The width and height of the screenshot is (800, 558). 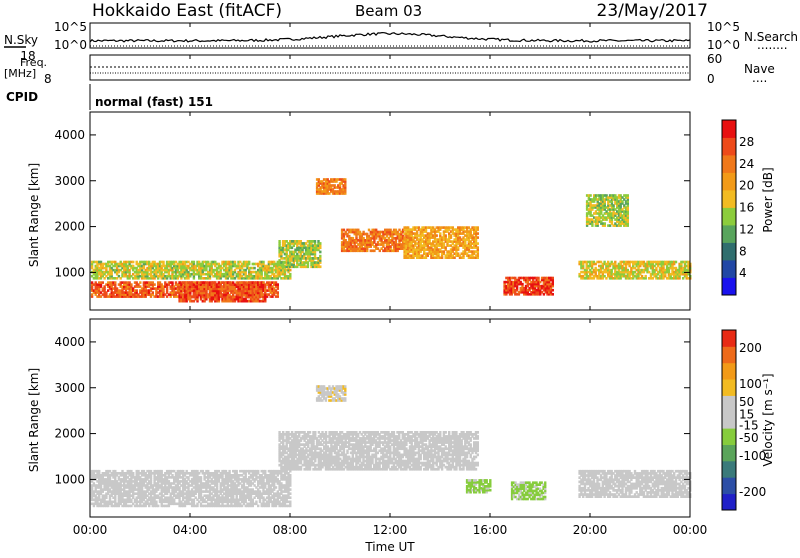 I want to click on y-tick-label: 2000, so click(x=69, y=227).